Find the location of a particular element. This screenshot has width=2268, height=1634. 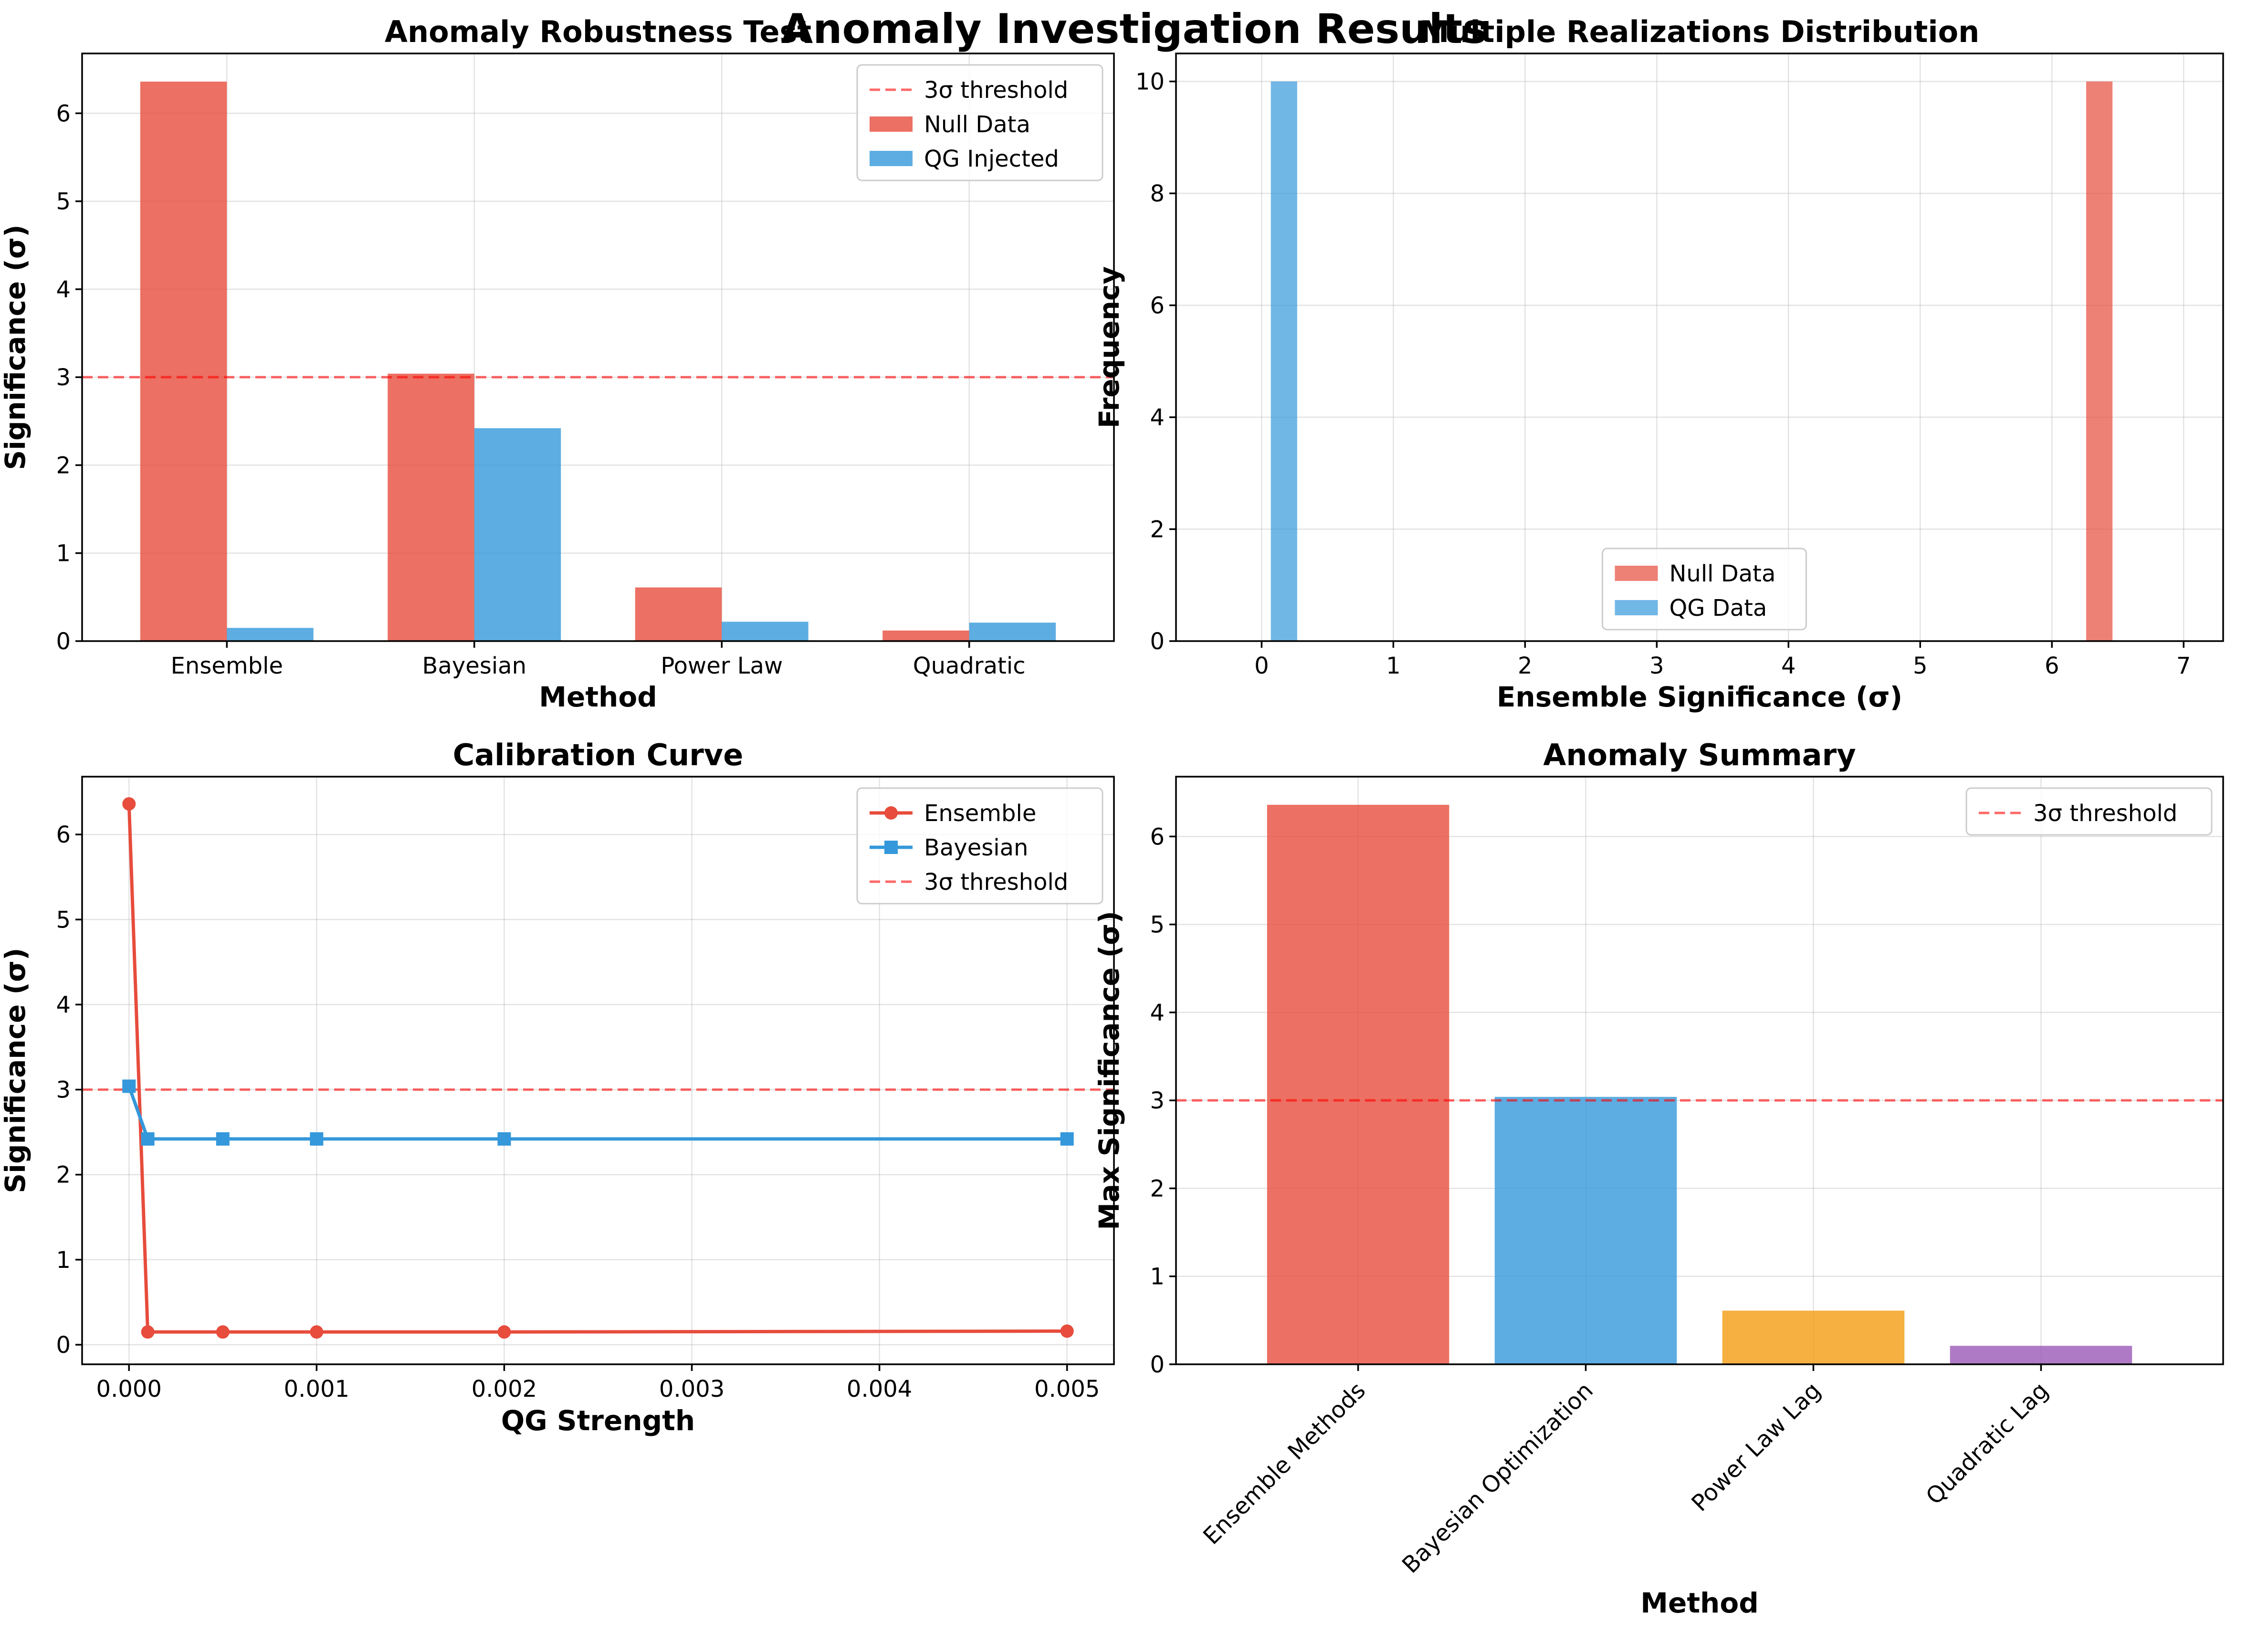

panel-title: Anomaly Robustness Test is located at coordinates (598, 31).